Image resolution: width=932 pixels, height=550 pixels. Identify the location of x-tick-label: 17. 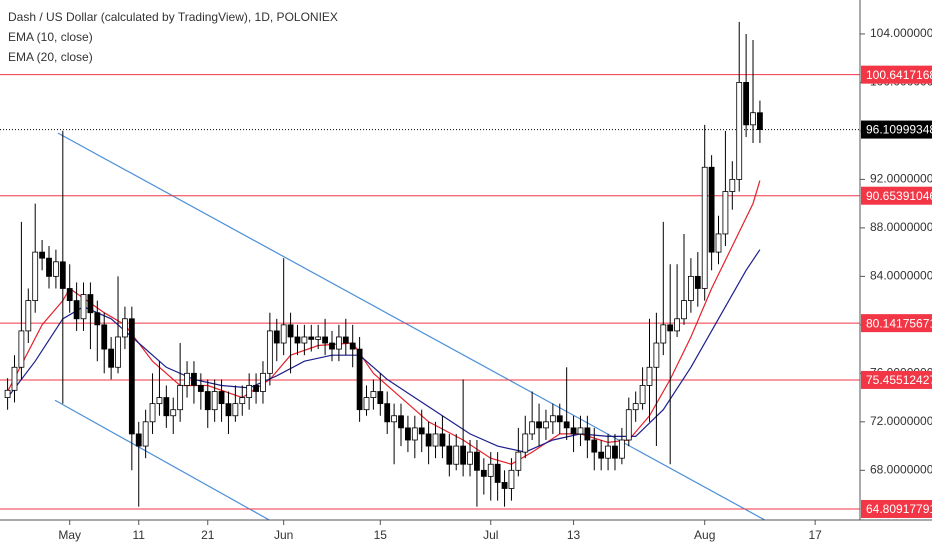
(815, 535).